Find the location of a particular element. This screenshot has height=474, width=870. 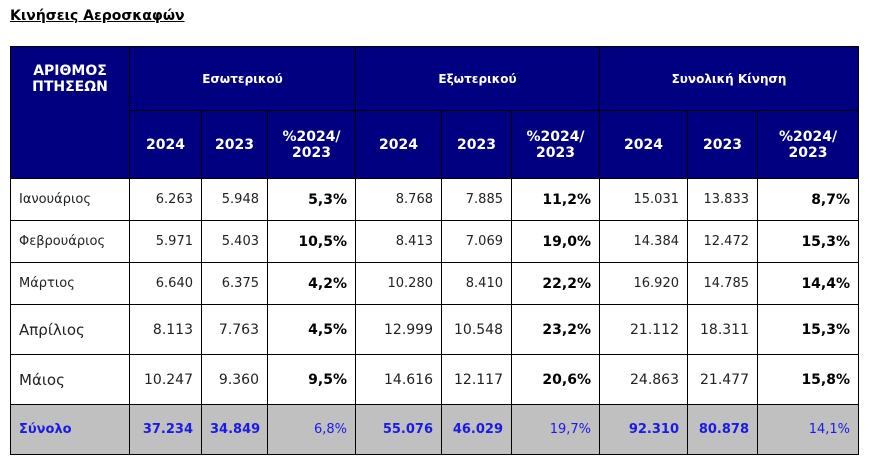

cell-pct: 8,7% is located at coordinates (808, 199).